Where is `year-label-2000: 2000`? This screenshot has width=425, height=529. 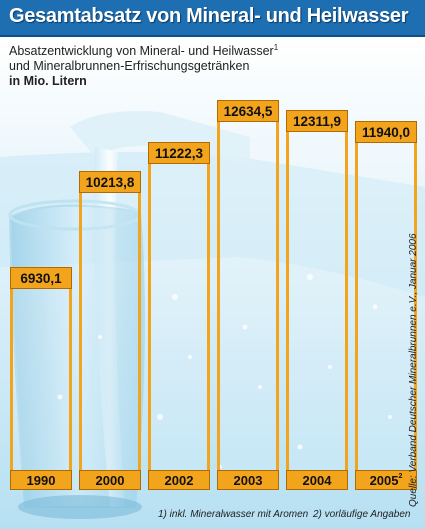
year-label-2000: 2000 is located at coordinates (110, 480).